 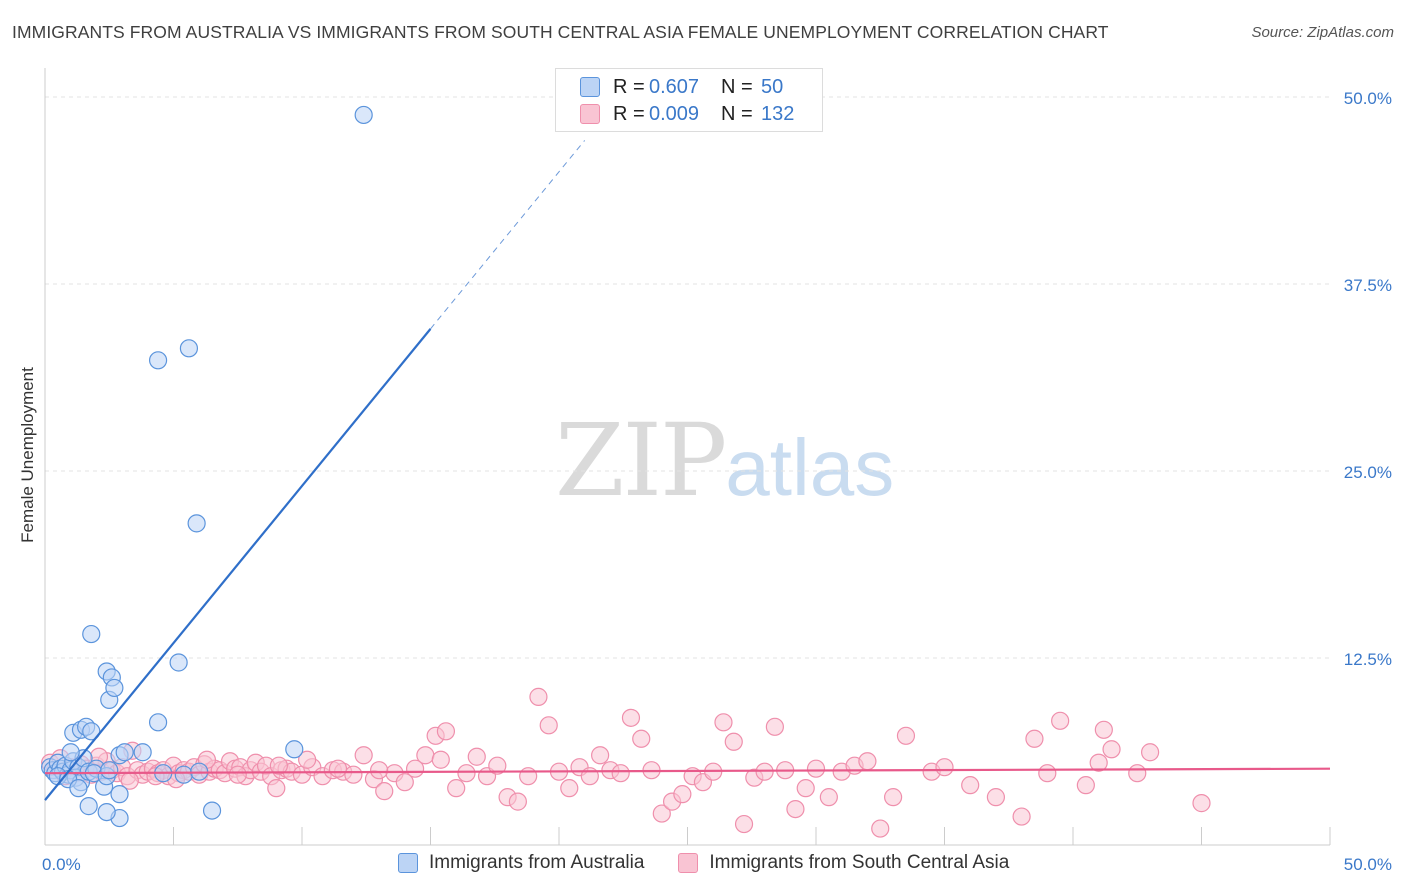 What do you see at coordinates (688, 863) in the screenshot?
I see `series-swatch-sca` at bounding box center [688, 863].